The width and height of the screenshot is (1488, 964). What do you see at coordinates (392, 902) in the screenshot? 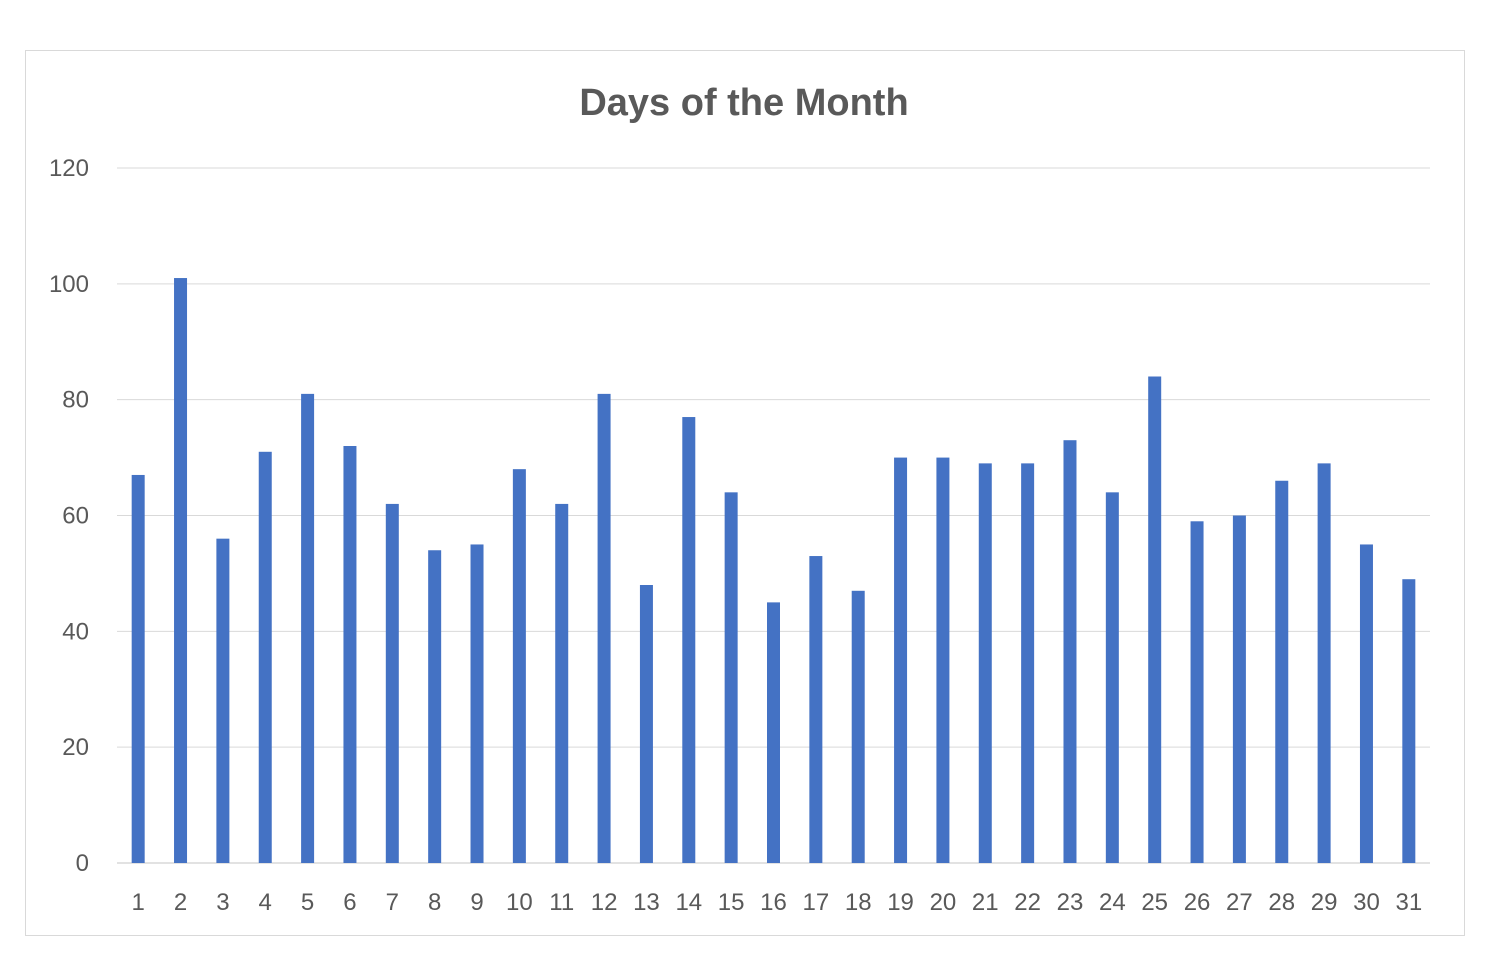
I see `x-tick-label: 7` at bounding box center [392, 902].